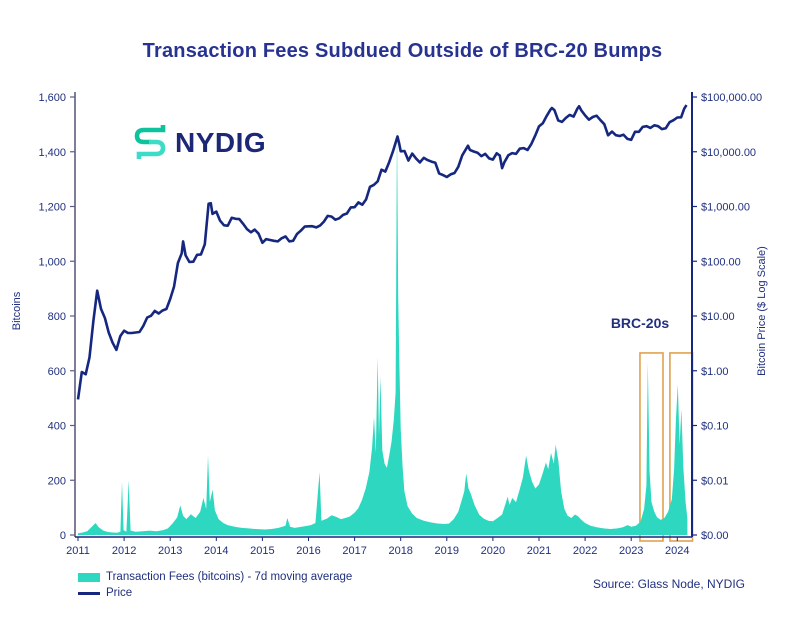 The image size is (805, 622). What do you see at coordinates (57, 481) in the screenshot?
I see `left-tick-label: 200` at bounding box center [57, 481].